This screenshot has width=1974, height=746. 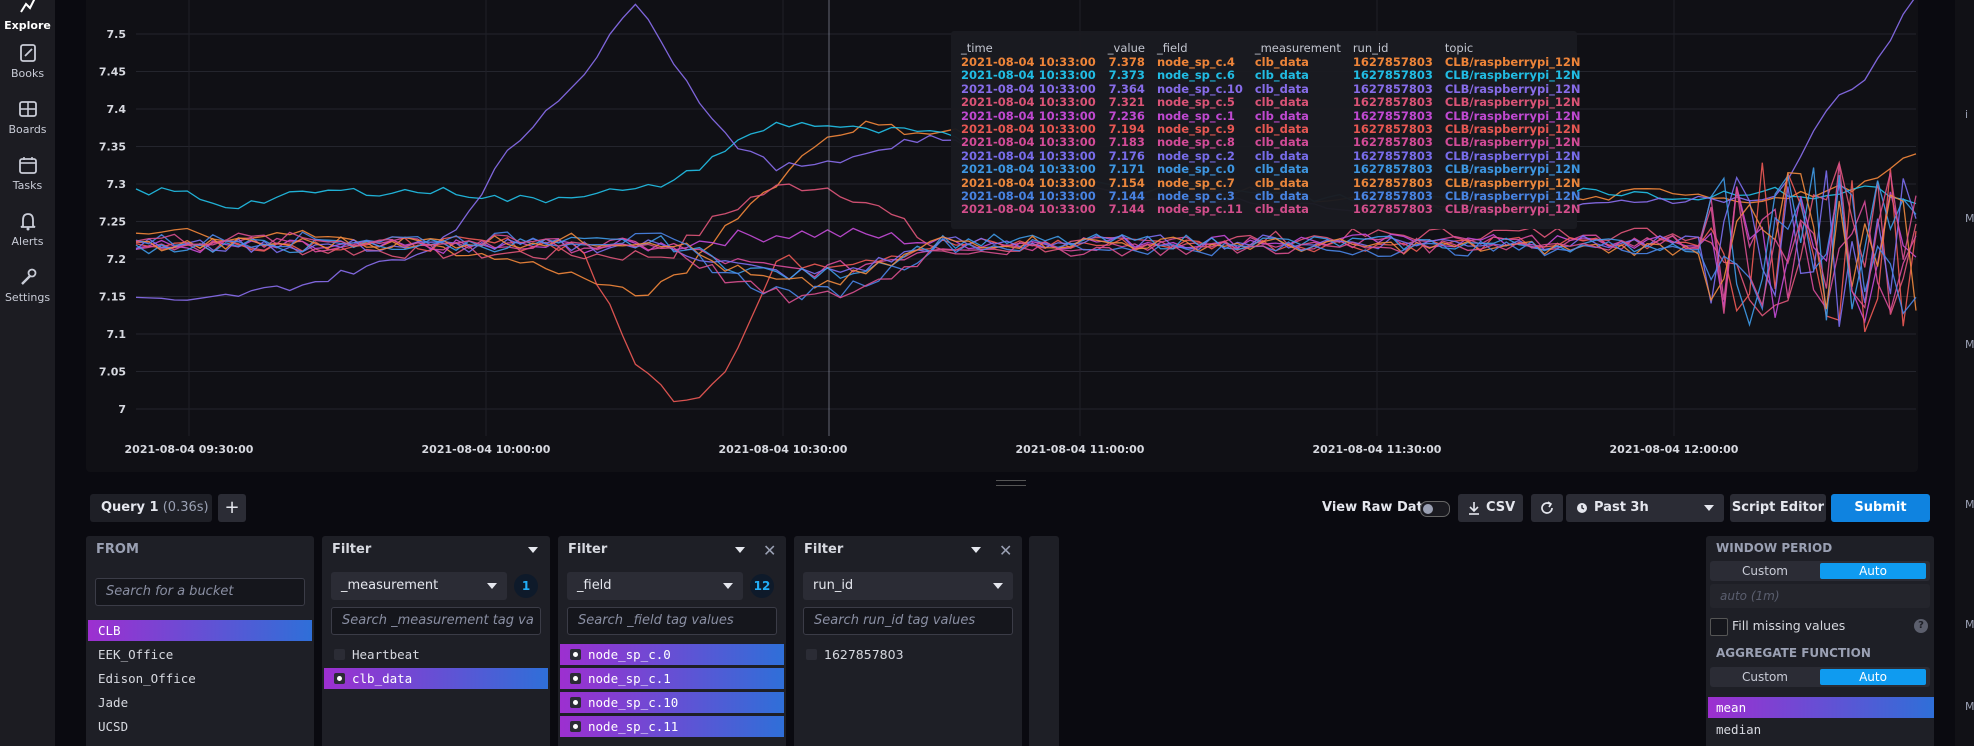 I want to click on time-range-dropdown: Past 3h, so click(x=1645, y=508).